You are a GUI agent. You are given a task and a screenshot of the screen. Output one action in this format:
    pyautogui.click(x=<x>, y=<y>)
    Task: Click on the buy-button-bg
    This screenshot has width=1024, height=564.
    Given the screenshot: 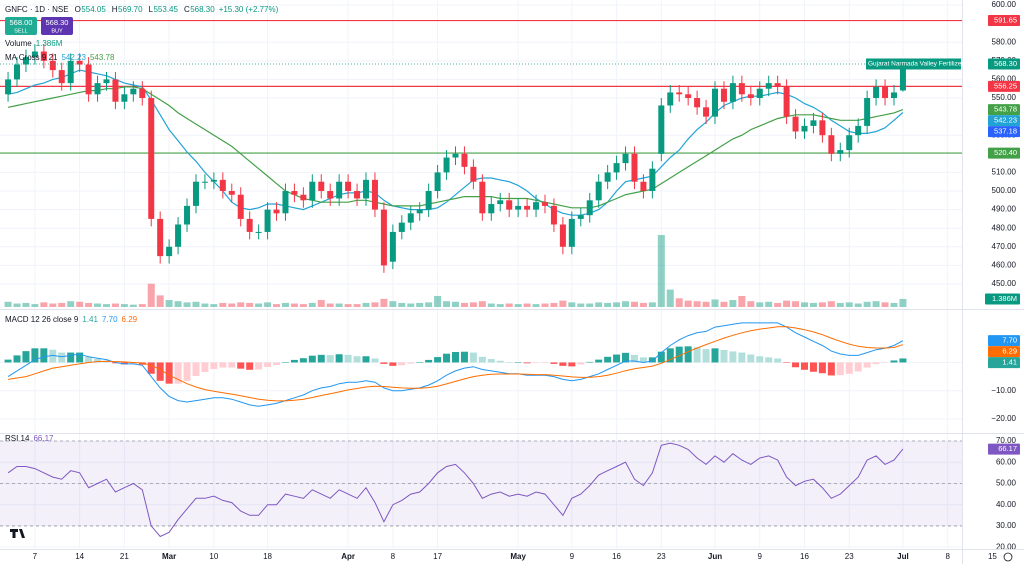 What is the action you would take?
    pyautogui.click(x=57, y=26)
    